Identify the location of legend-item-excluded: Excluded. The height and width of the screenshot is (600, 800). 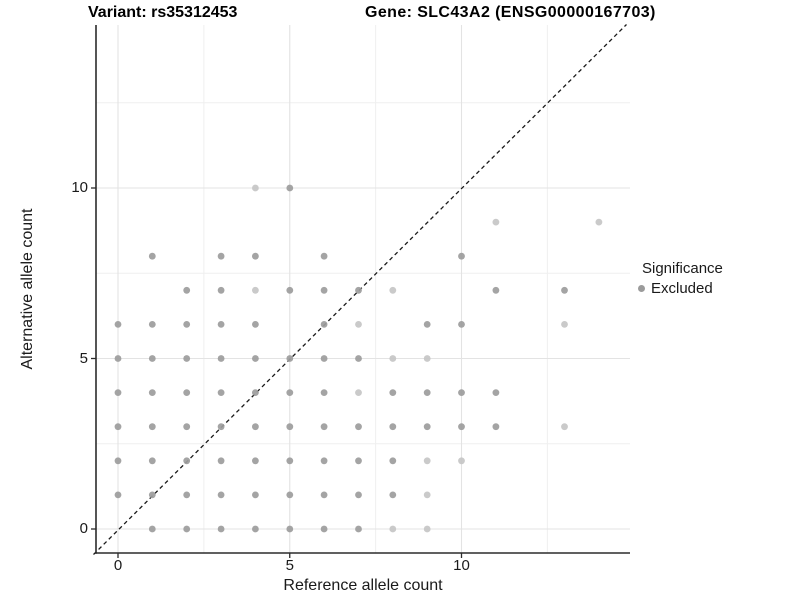
(680, 288).